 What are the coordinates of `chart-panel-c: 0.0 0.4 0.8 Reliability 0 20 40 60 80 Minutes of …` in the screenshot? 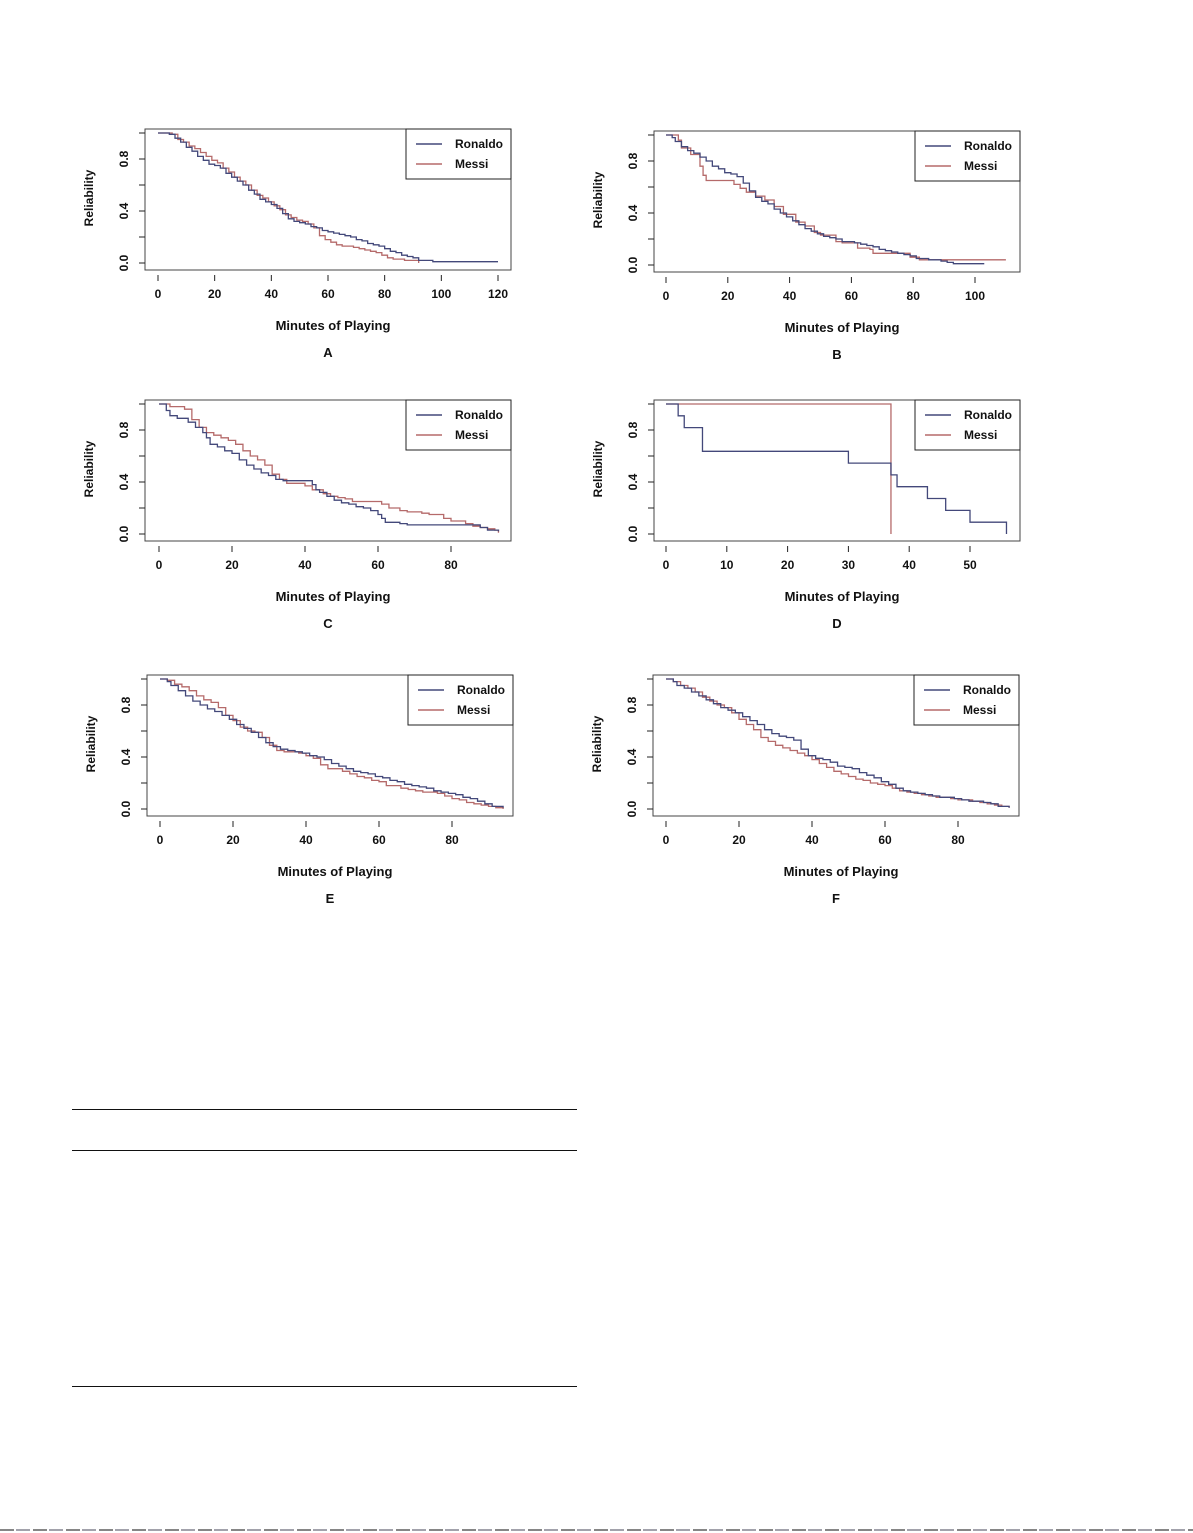 It's located at (305, 516).